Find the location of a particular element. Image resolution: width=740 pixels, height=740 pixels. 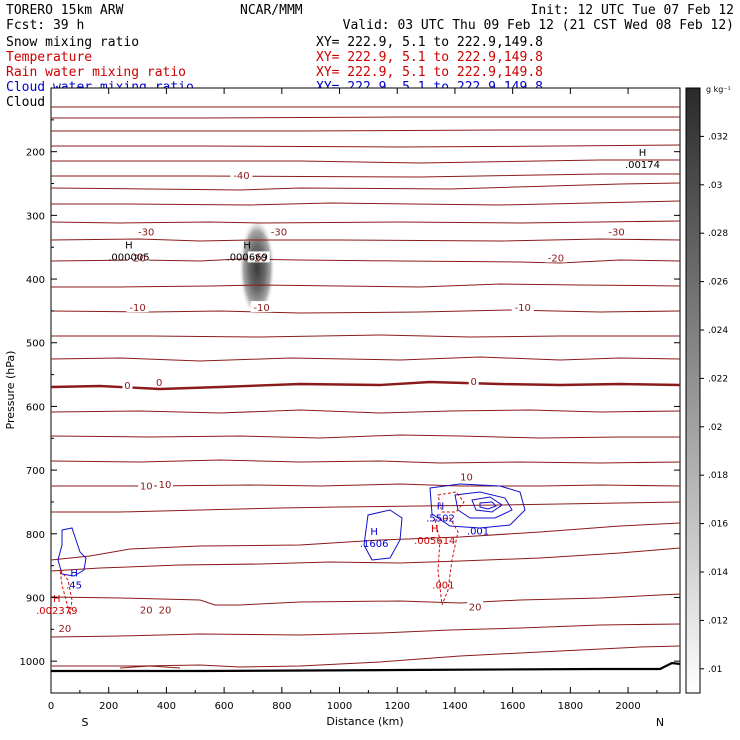

colorbar-tick-label: .028 is located at coordinates (718, 234).